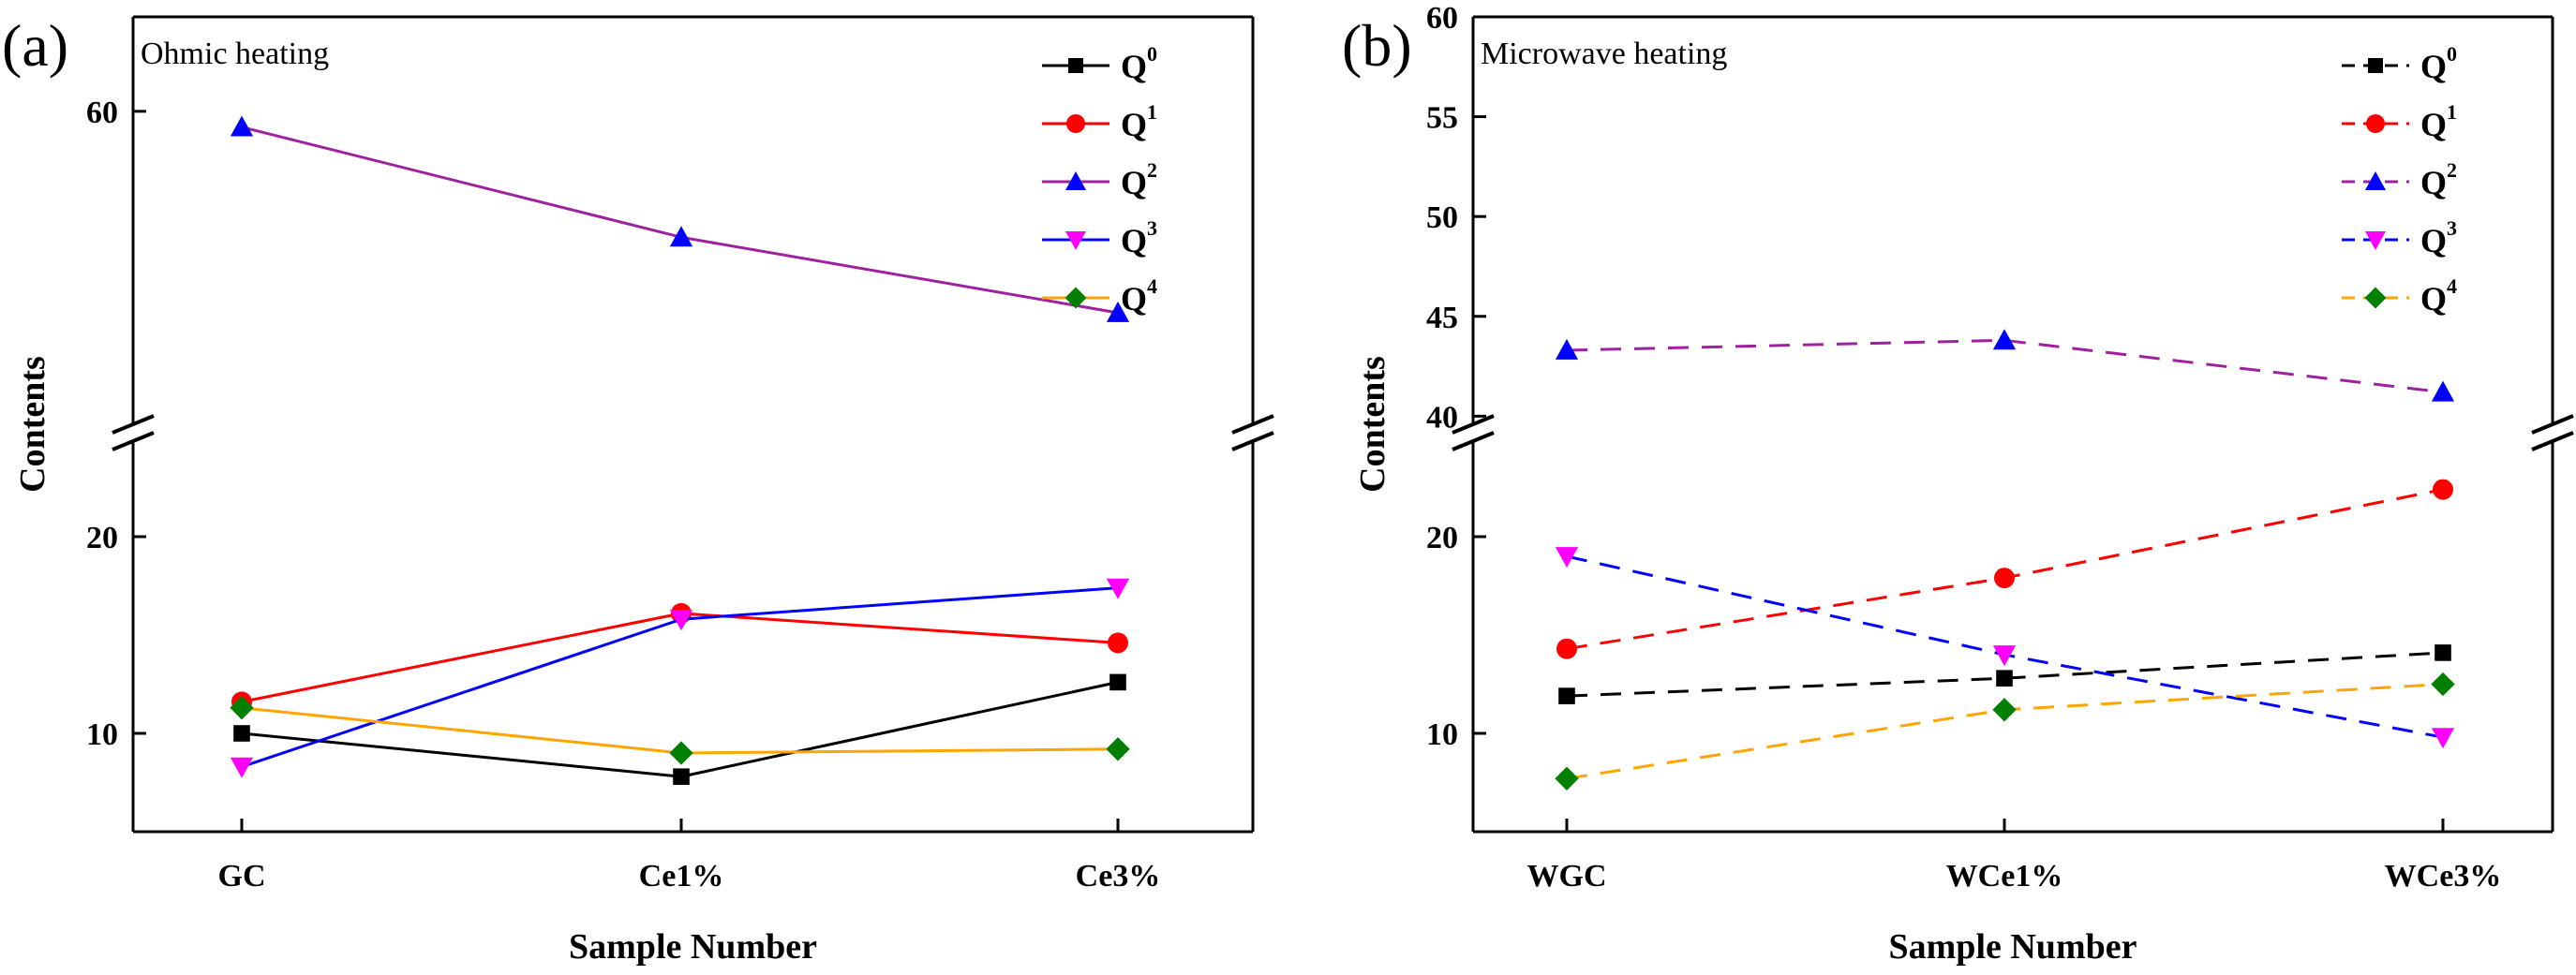 This screenshot has height=975, width=2576. I want to click on panel-label: (a), so click(35, 45).